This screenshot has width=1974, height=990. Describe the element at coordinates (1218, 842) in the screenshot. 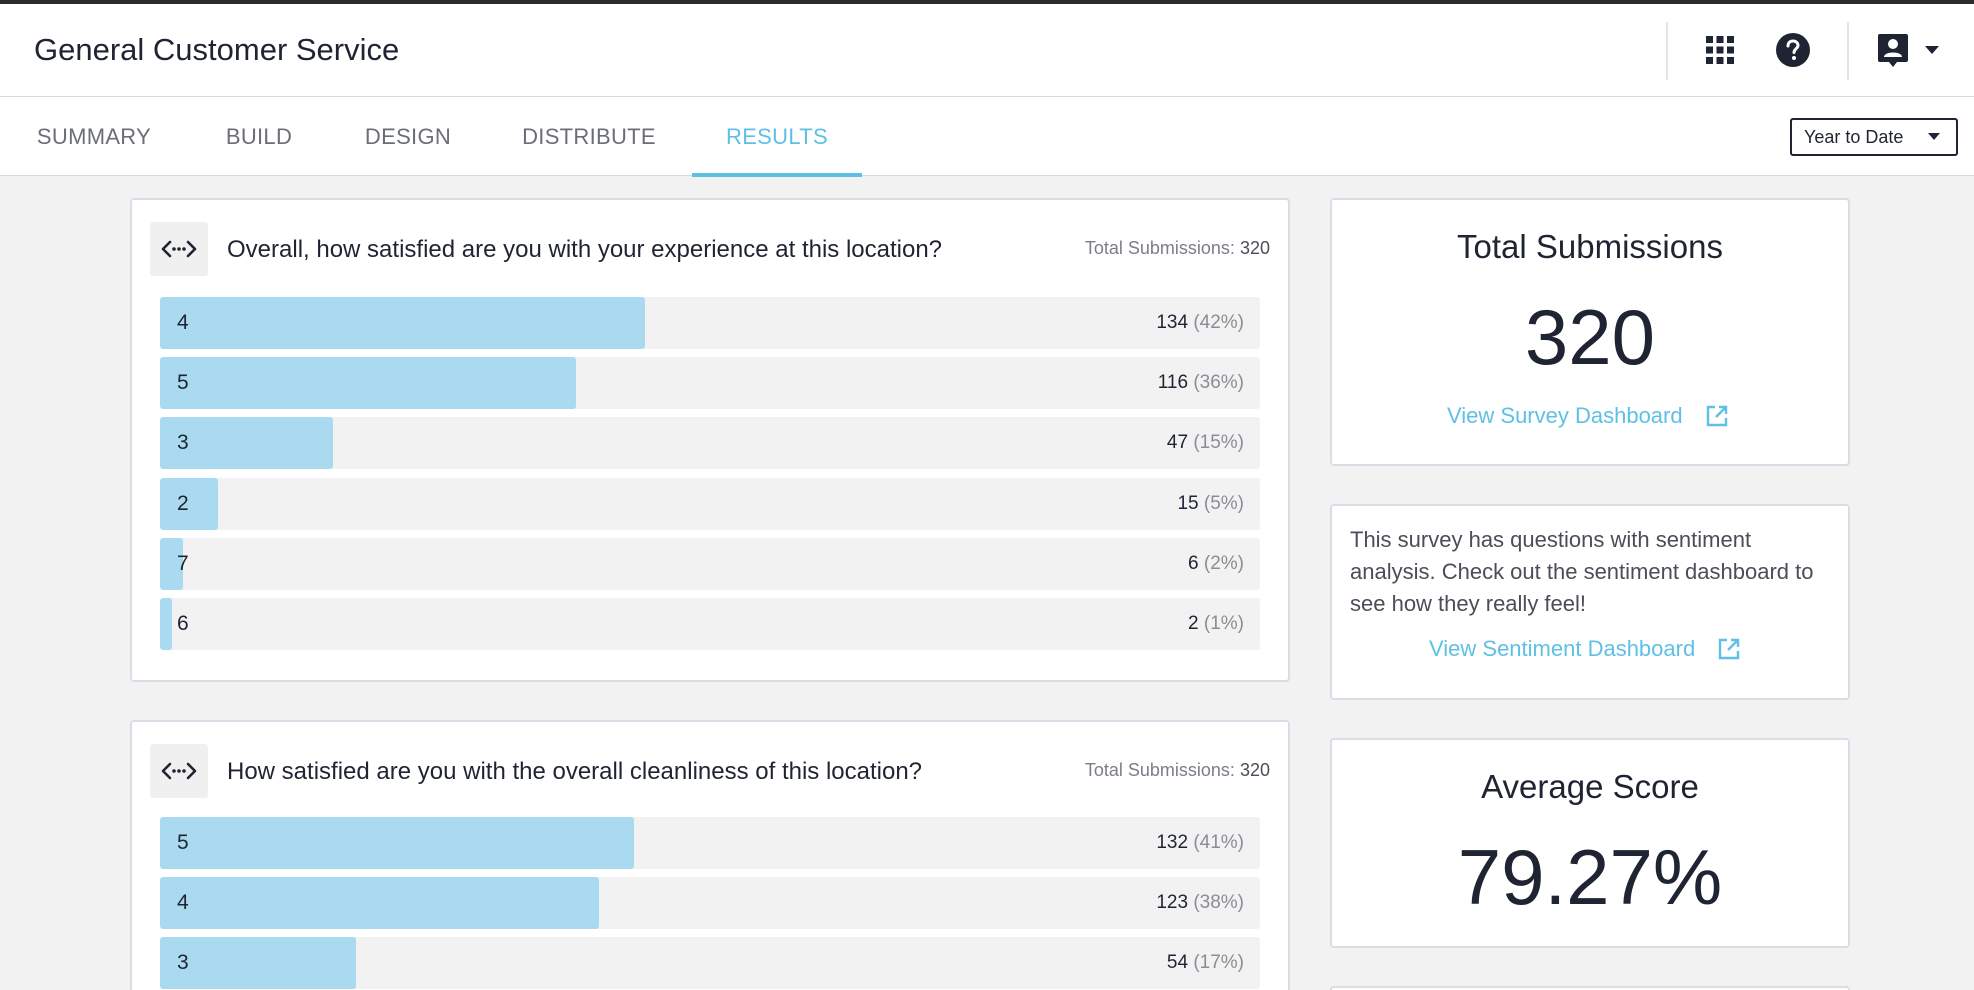

I see `response-percent: (41%)` at that location.